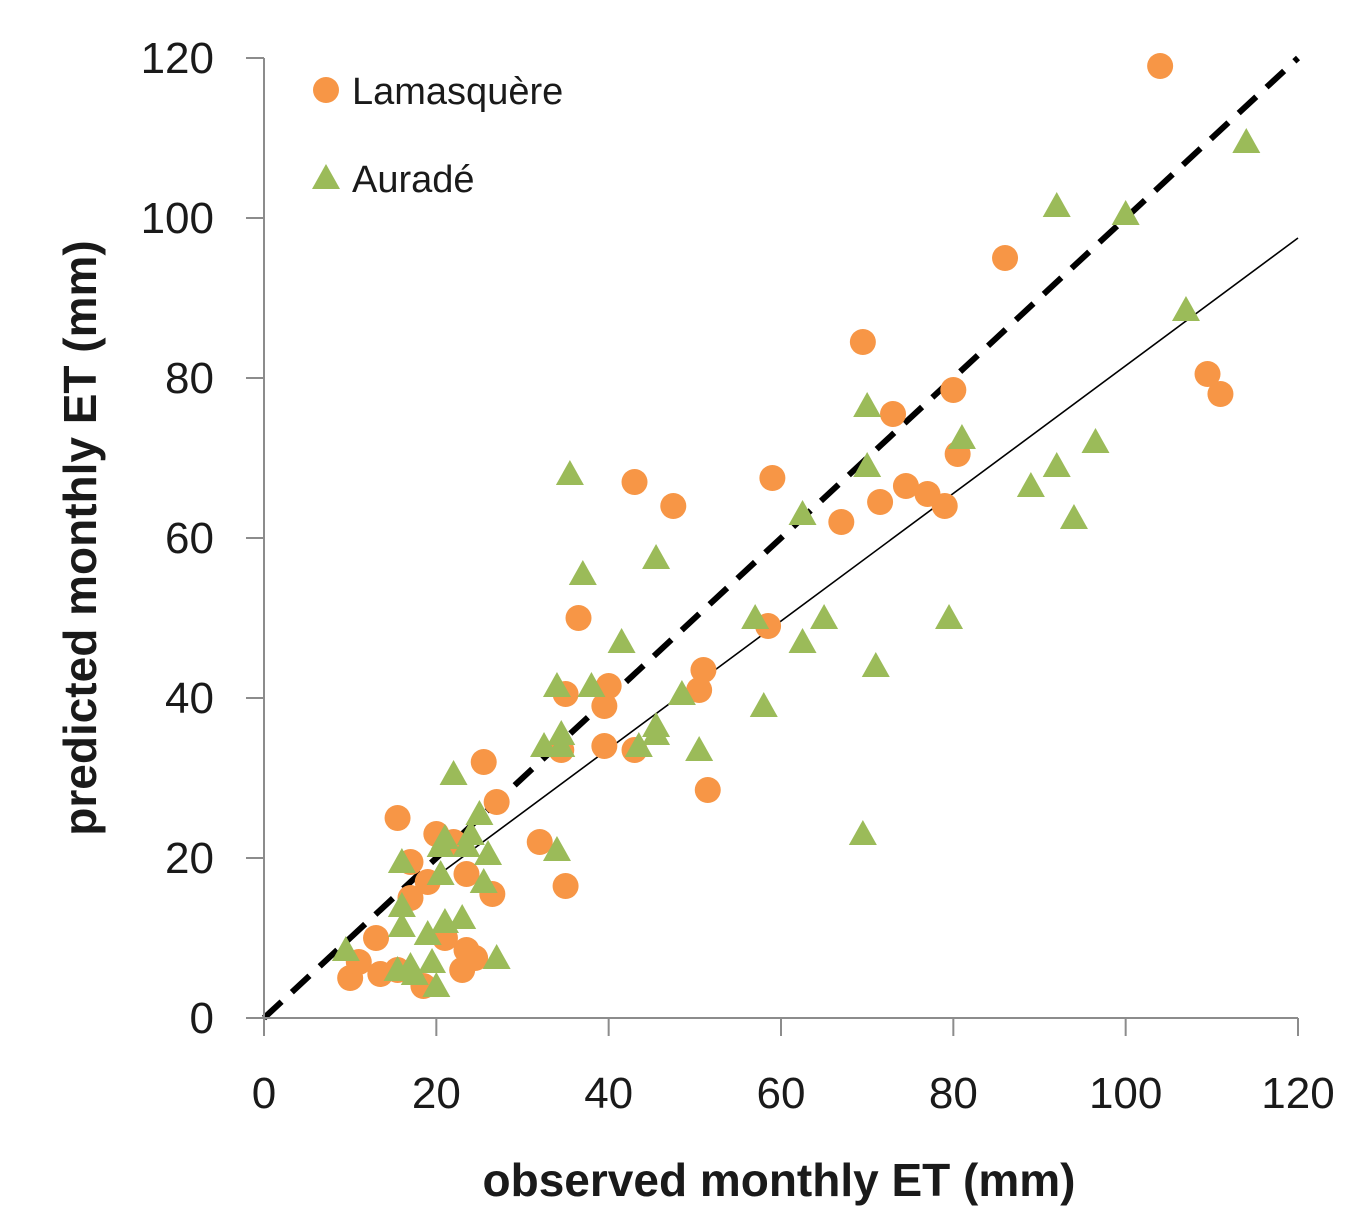  I want to click on y-tick-label: 20, so click(189, 858).